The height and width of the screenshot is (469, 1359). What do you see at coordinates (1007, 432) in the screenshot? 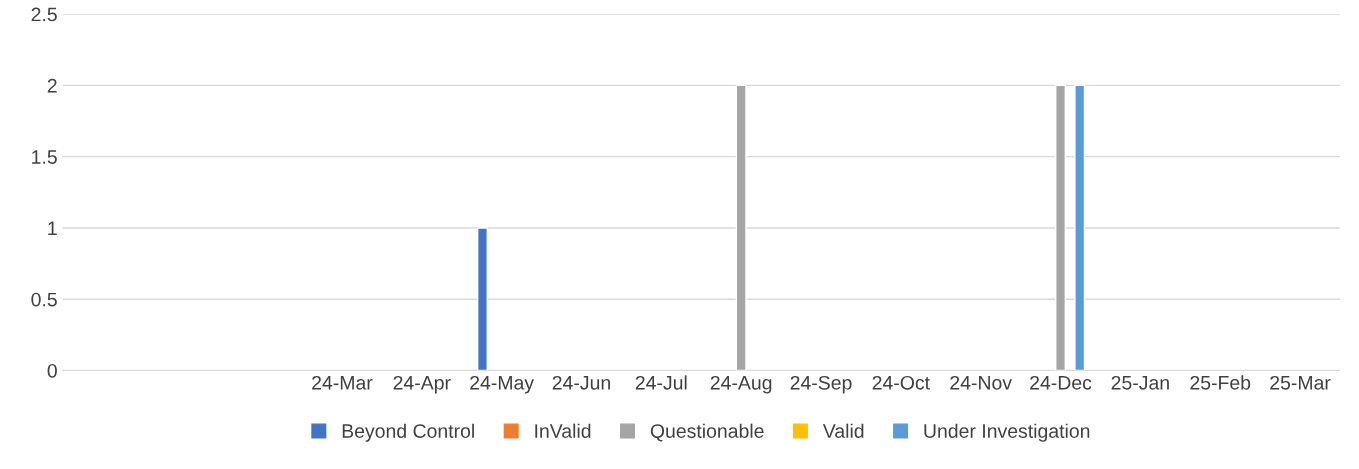
I see `legend-label: Under Investigation` at bounding box center [1007, 432].